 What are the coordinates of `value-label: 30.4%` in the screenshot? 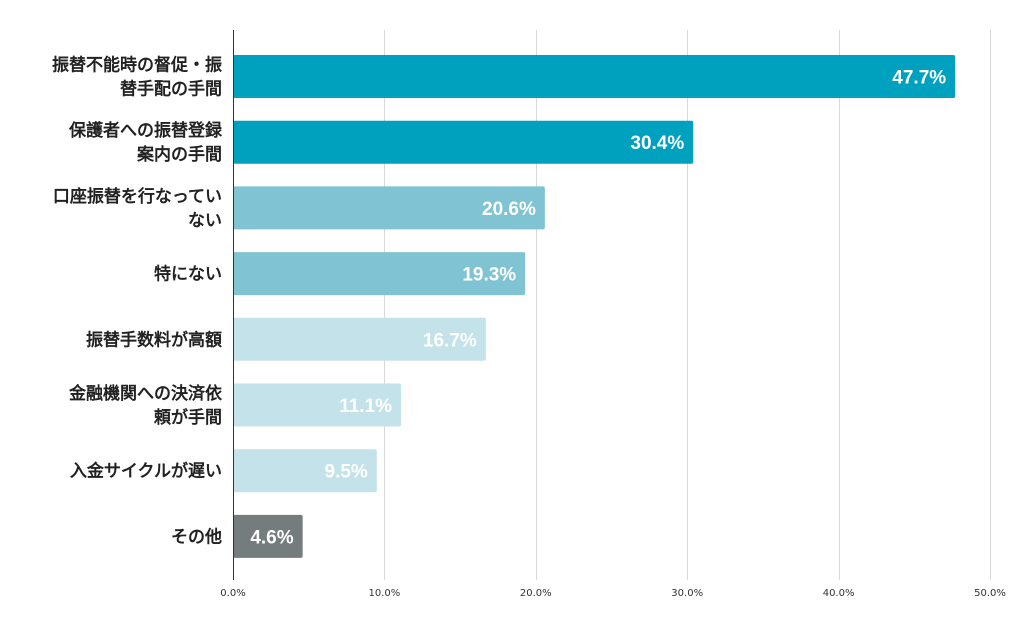 It's located at (657, 143).